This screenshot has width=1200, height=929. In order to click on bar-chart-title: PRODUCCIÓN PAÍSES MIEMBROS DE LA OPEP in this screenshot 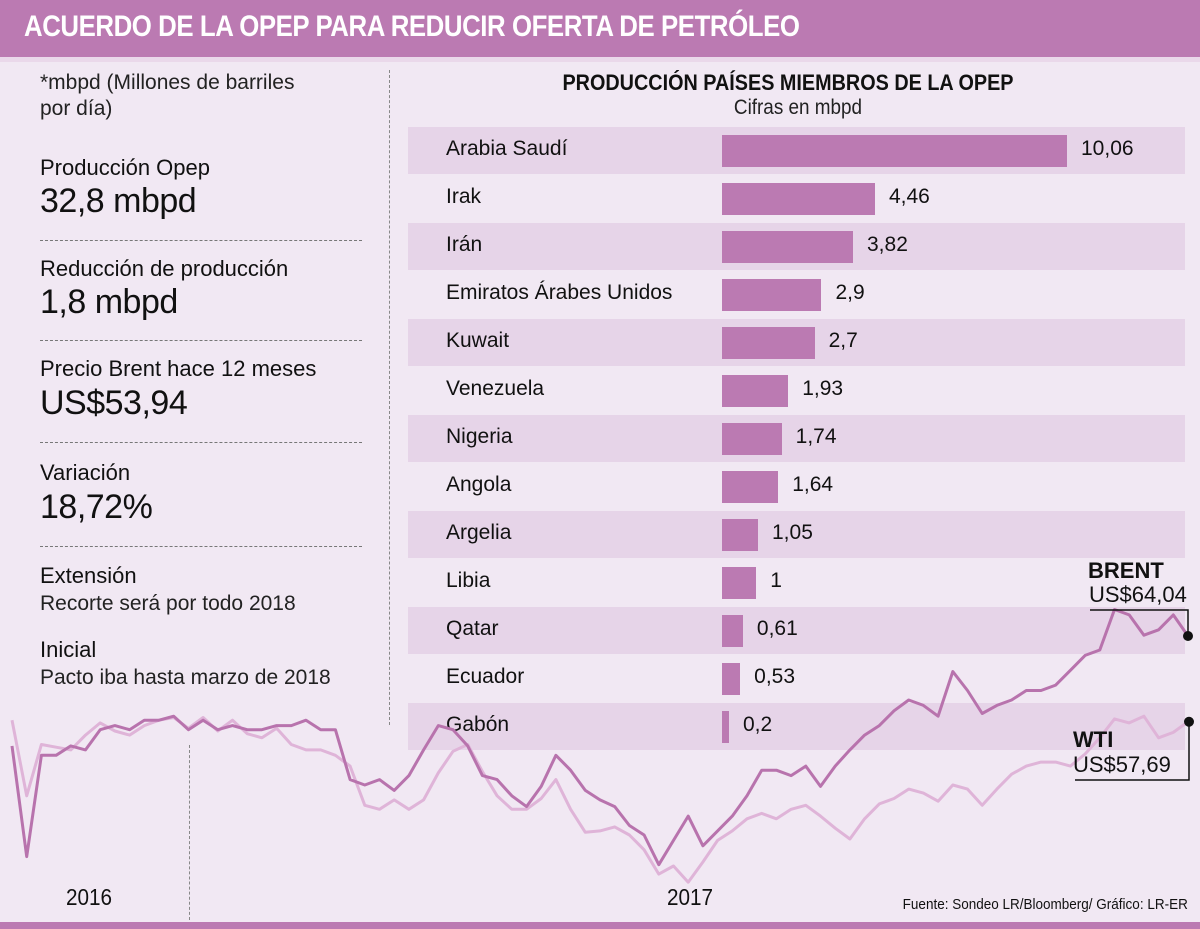, I will do `click(788, 82)`.